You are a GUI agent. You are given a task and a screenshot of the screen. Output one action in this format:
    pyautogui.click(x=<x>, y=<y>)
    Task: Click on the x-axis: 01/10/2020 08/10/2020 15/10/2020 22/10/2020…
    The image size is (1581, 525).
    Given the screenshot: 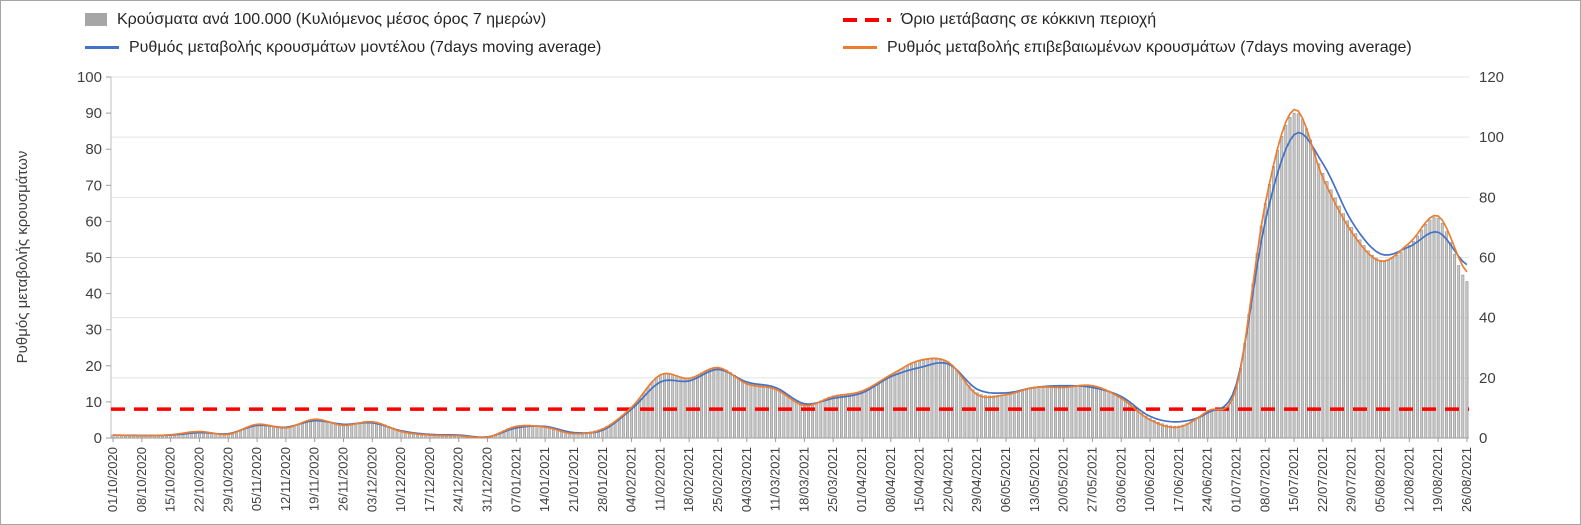 What is the action you would take?
    pyautogui.click(x=789, y=475)
    